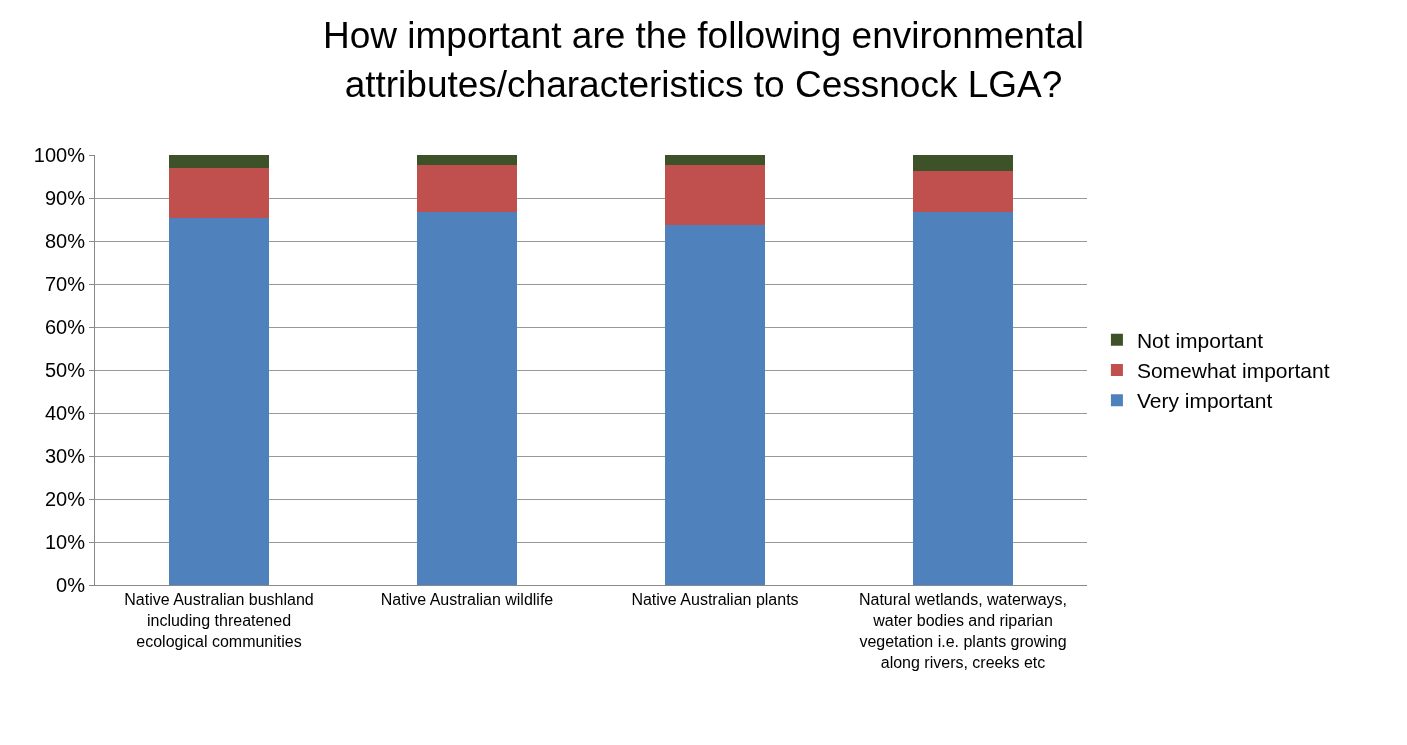 The image size is (1407, 745). What do you see at coordinates (65, 456) in the screenshot?
I see `y-tick-label: 30%` at bounding box center [65, 456].